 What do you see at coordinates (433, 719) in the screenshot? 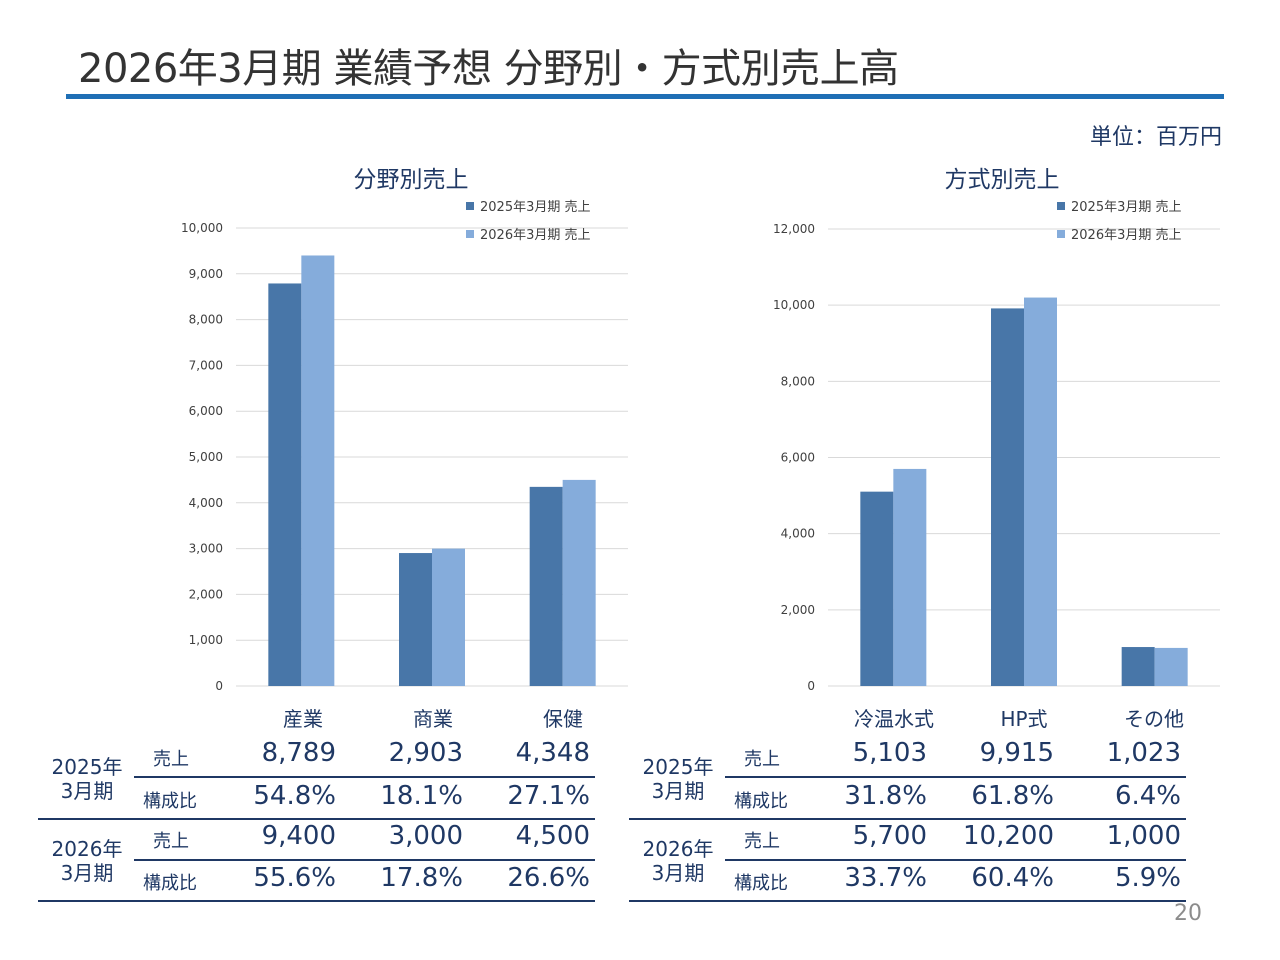
I see `category-label: 商業` at bounding box center [433, 719].